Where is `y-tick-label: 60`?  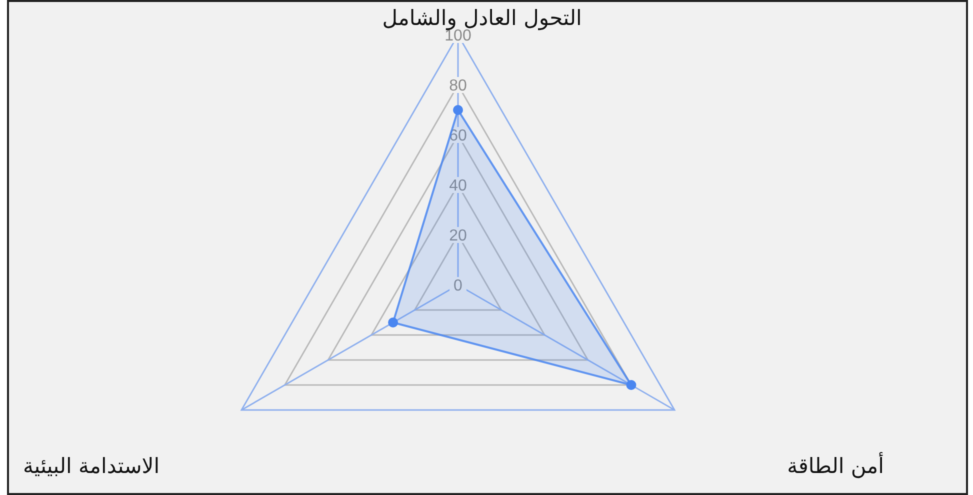 y-tick-label: 60 is located at coordinates (458, 135).